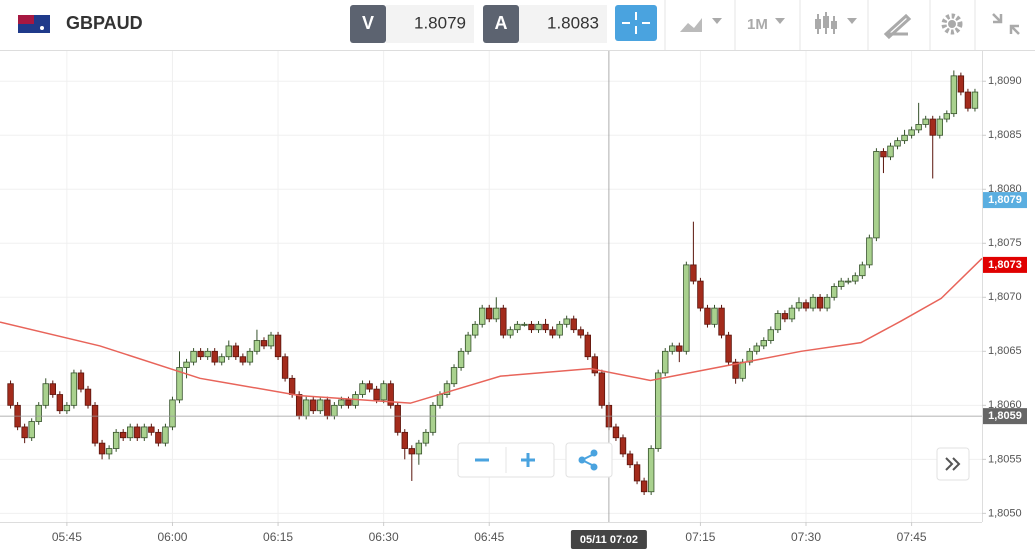  I want to click on bid-box, so click(430, 24).